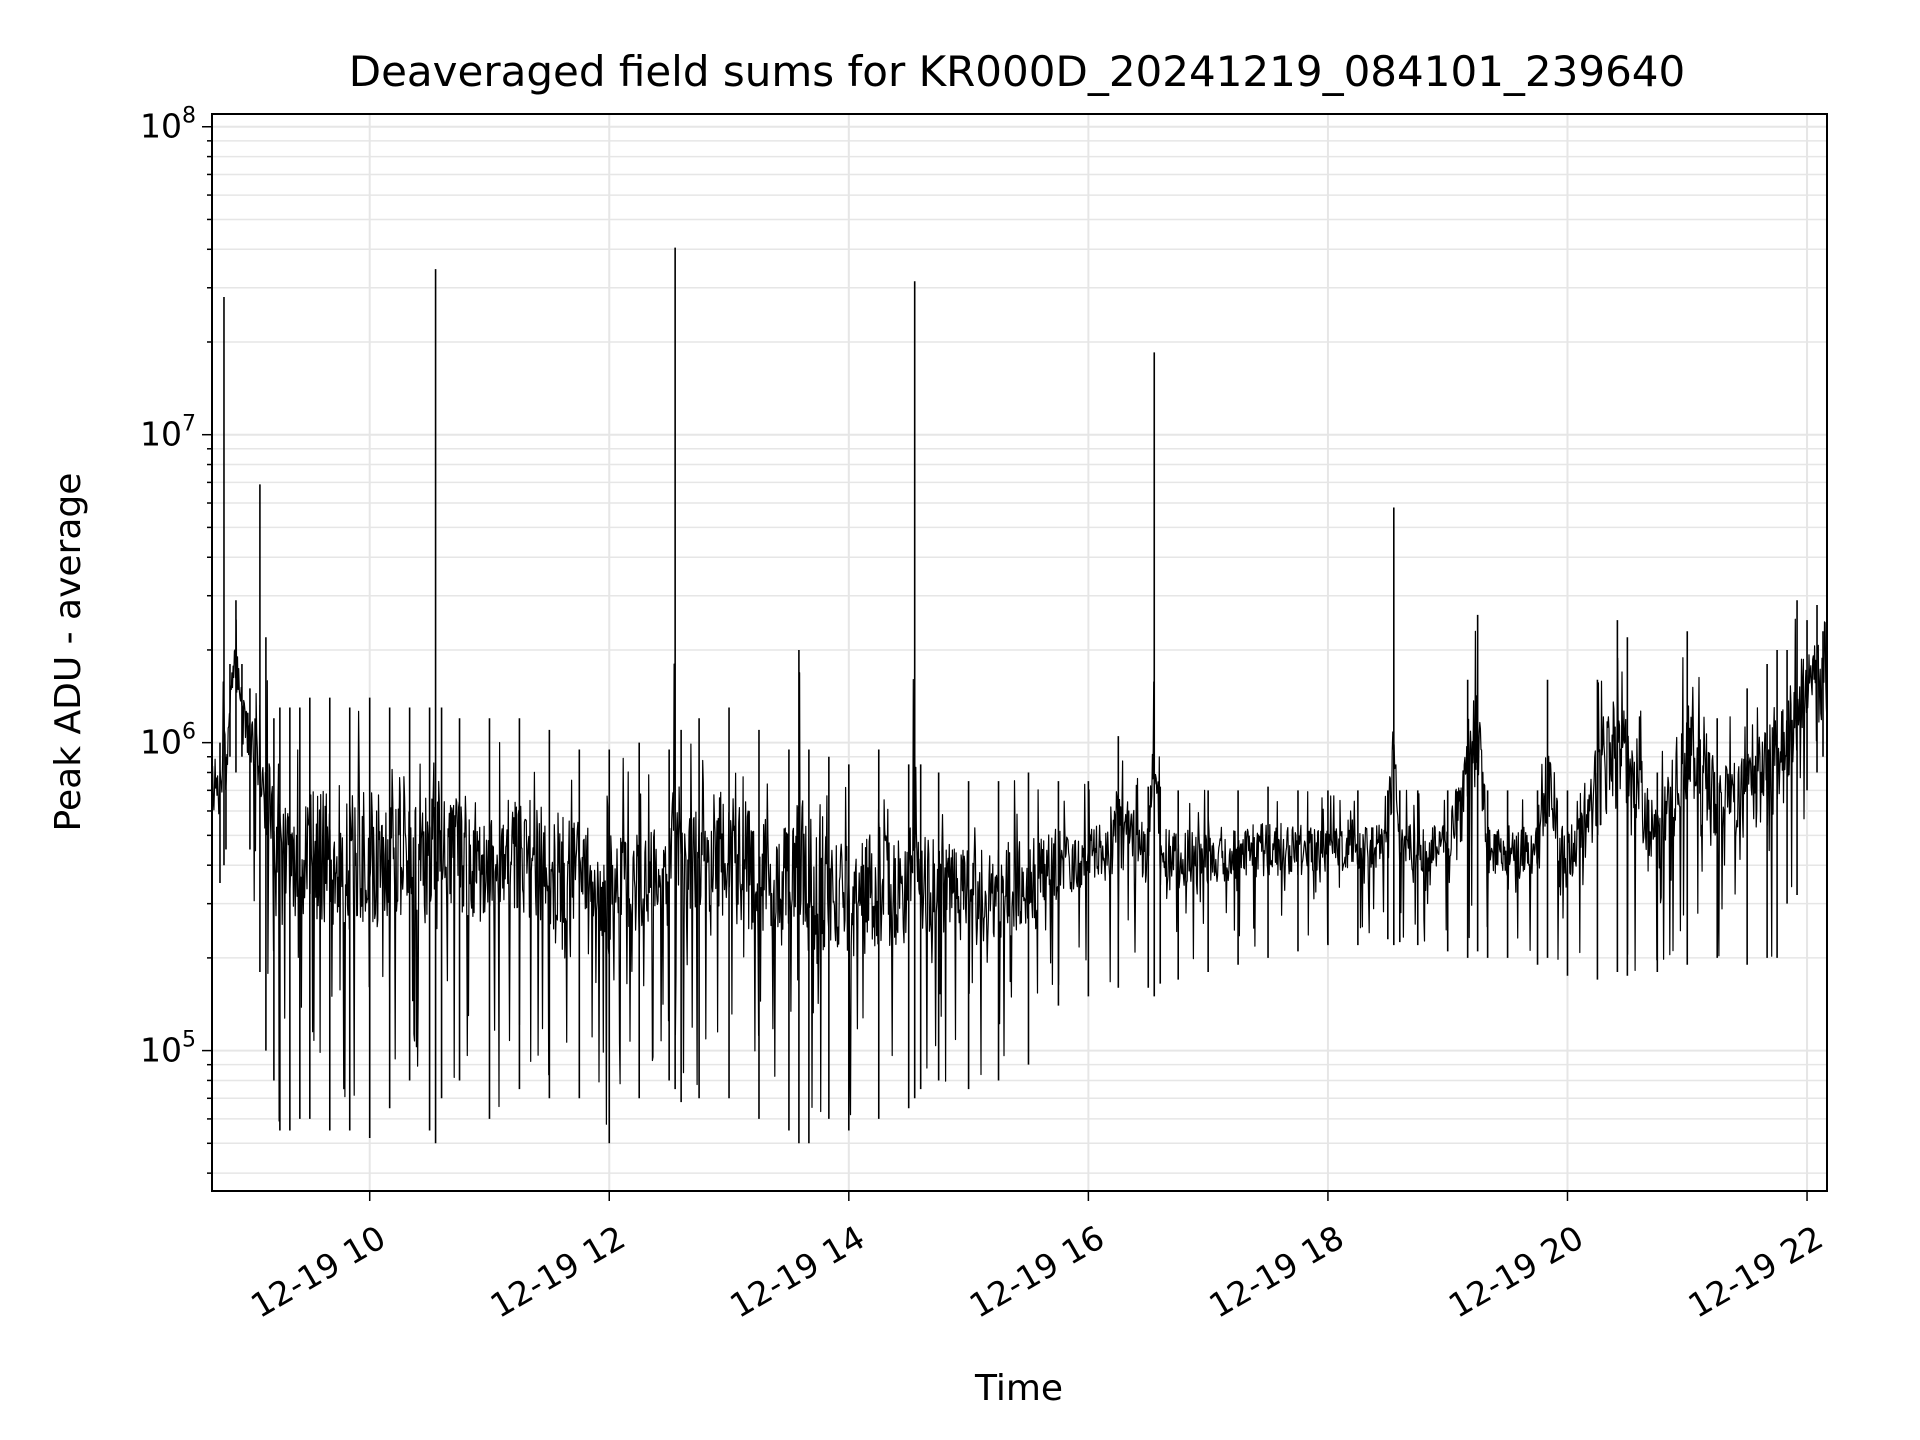 This screenshot has width=1920, height=1440. Describe the element at coordinates (1018, 1388) in the screenshot. I see `x-axis-label: Time` at that location.